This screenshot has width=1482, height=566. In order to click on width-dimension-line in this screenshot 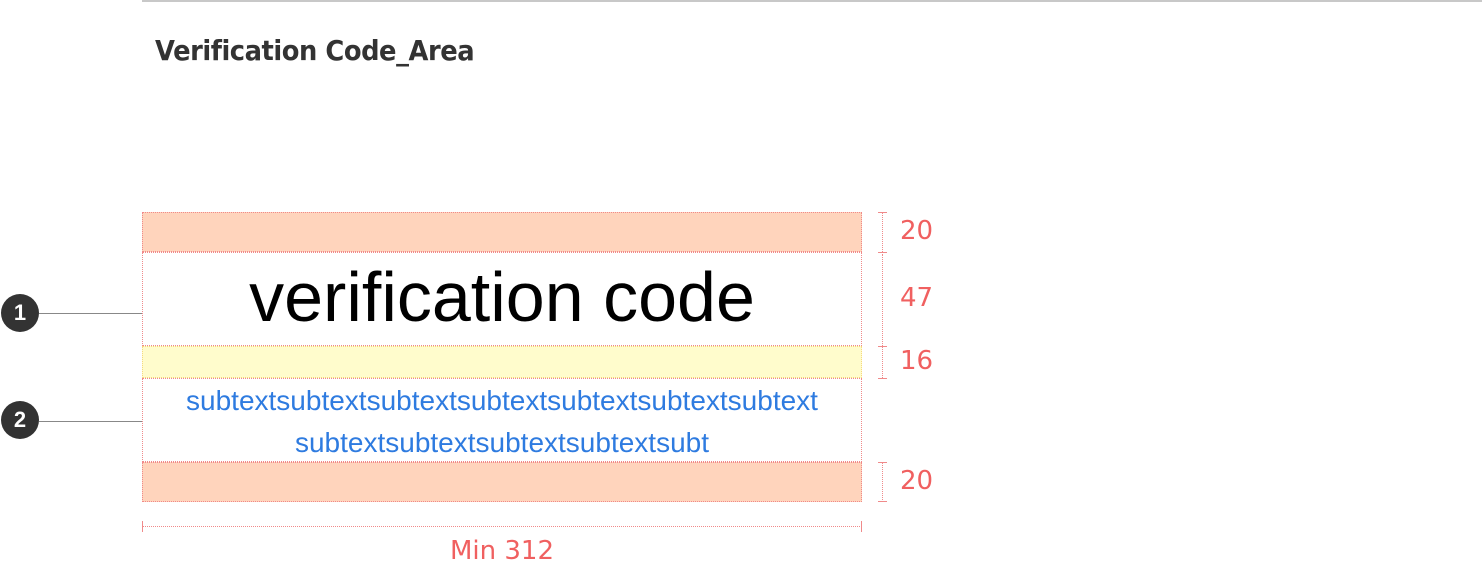, I will do `click(502, 526)`.